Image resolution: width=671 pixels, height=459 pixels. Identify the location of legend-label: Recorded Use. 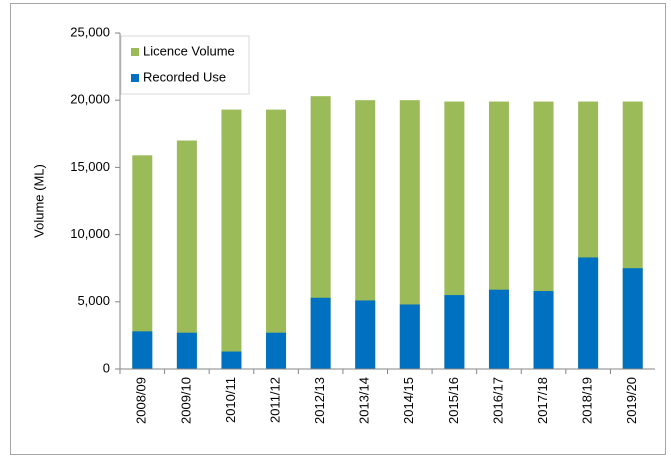
(184, 76).